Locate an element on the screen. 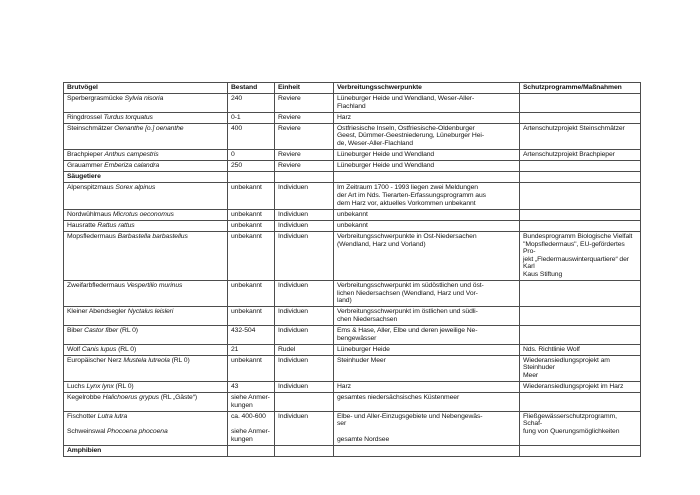 This screenshot has width=700, height=495. species-name-cell: Mopsfledermaus Barbastella barbastellus is located at coordinates (145, 255).